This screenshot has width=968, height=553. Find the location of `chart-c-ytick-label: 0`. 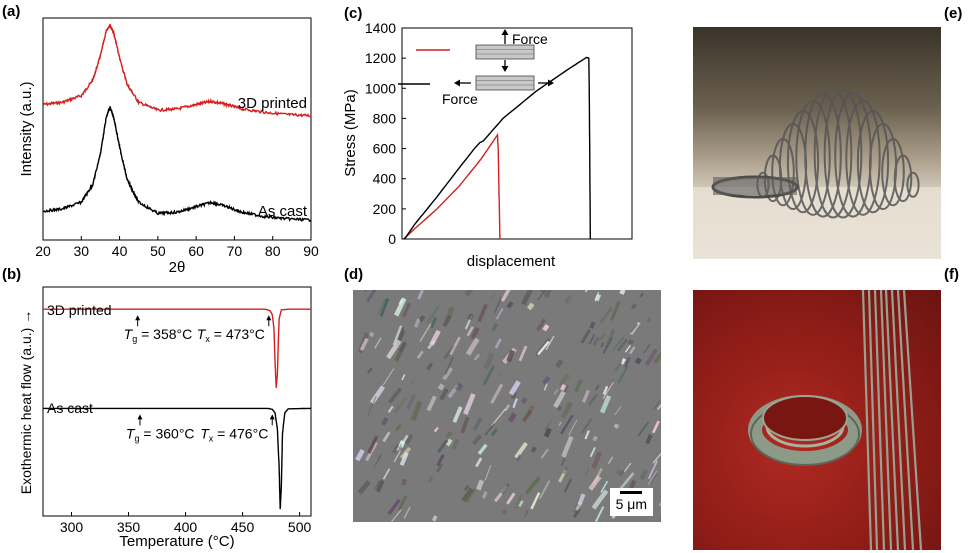

chart-c-ytick-label: 0 is located at coordinates (392, 239).